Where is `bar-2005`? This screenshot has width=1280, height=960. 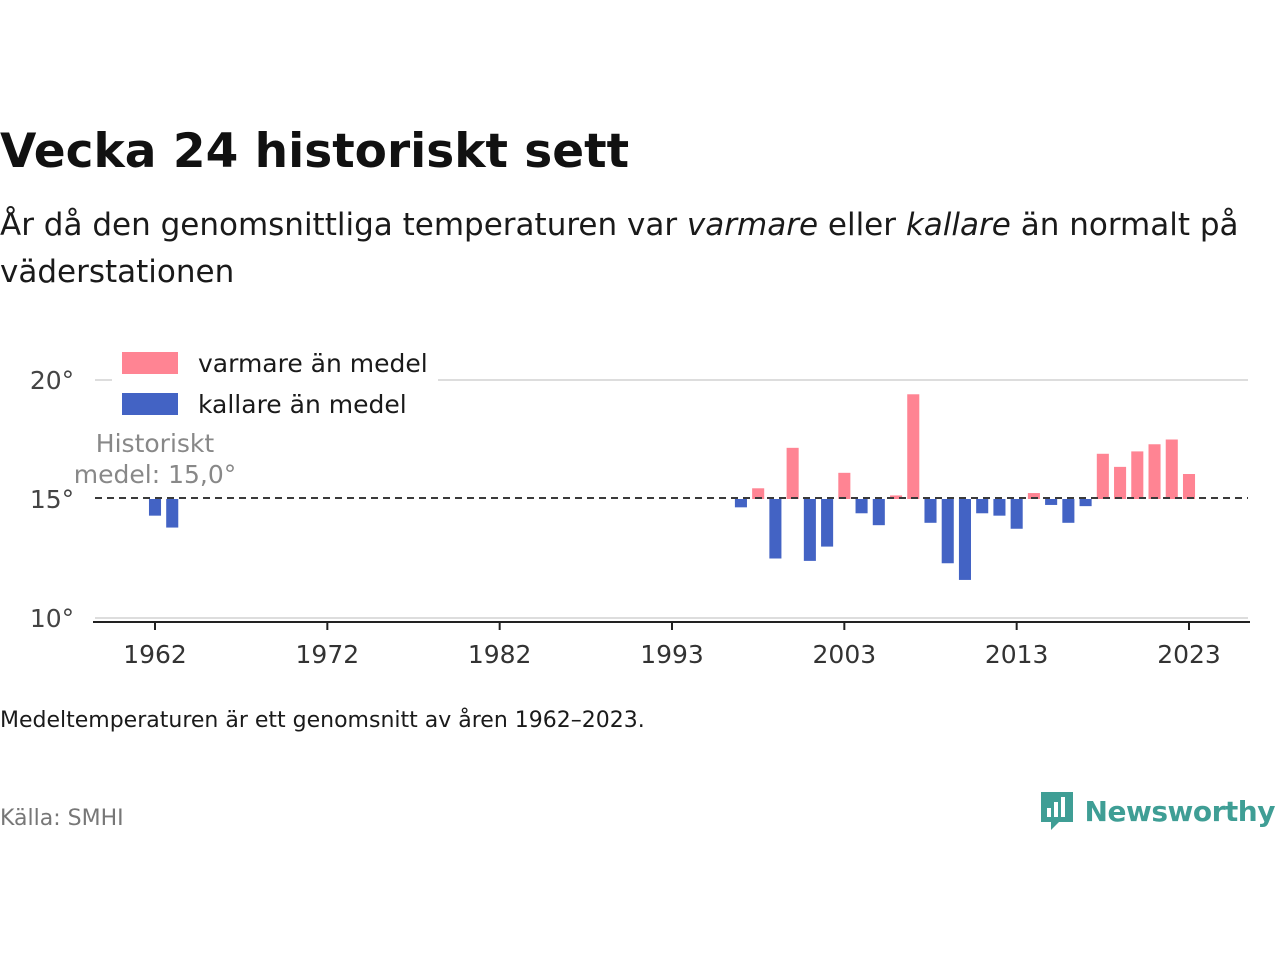
bar-2005 is located at coordinates (896, 497).